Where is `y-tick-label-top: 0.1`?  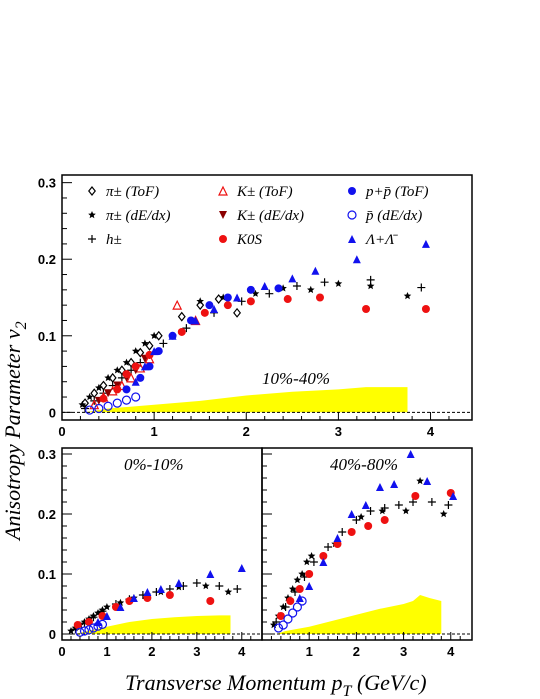
y-tick-label-top: 0.1 is located at coordinates (47, 336).